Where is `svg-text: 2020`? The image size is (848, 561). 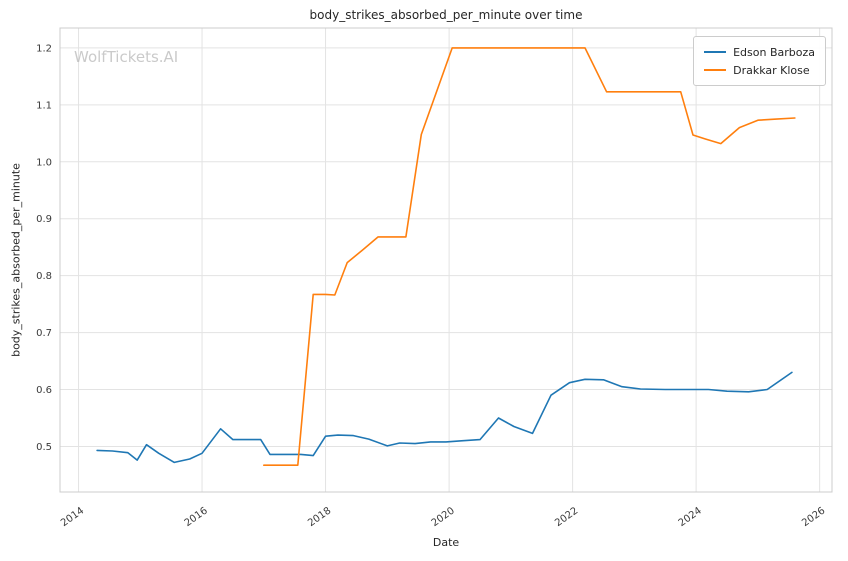
svg-text: 2020 is located at coordinates (443, 517).